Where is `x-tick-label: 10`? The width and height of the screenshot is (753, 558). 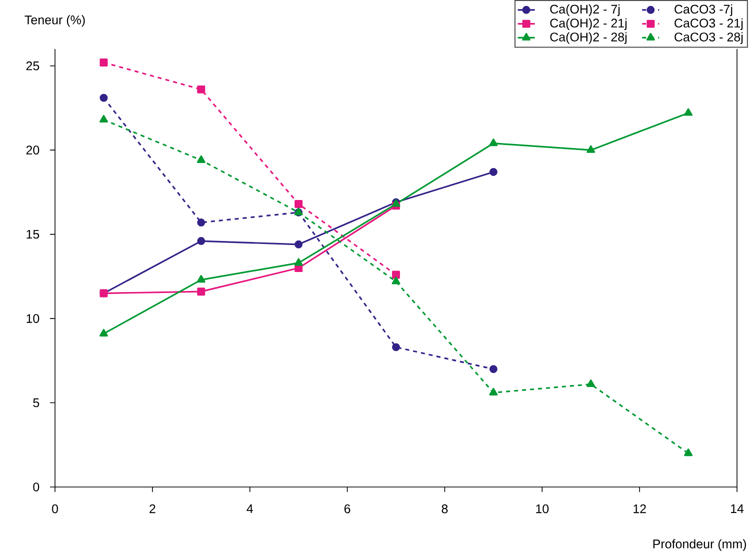
x-tick-label: 10 is located at coordinates (542, 509).